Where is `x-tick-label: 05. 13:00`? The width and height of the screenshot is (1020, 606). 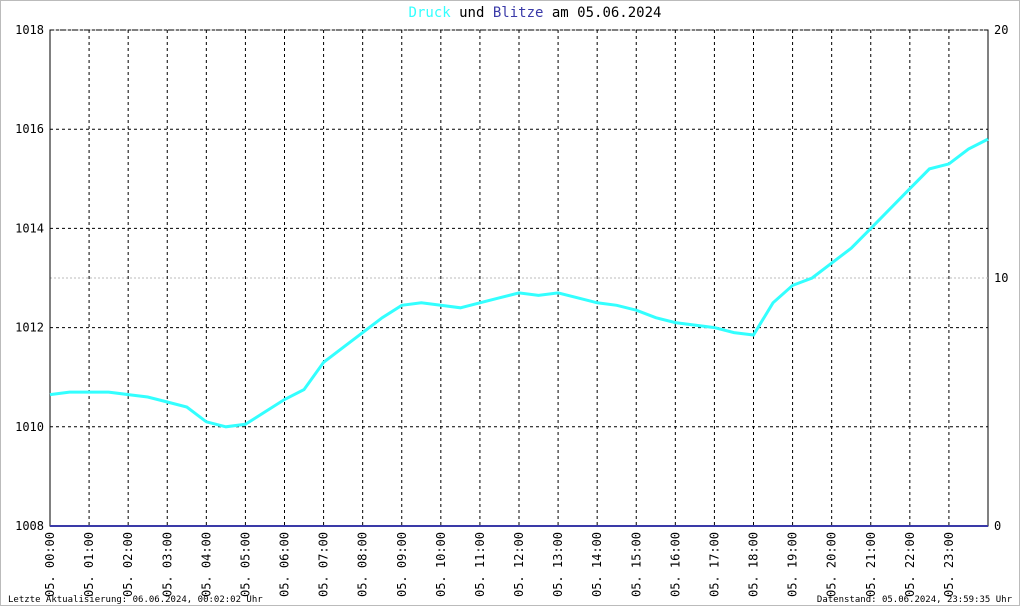 x-tick-label: 05. 13:00 is located at coordinates (558, 564).